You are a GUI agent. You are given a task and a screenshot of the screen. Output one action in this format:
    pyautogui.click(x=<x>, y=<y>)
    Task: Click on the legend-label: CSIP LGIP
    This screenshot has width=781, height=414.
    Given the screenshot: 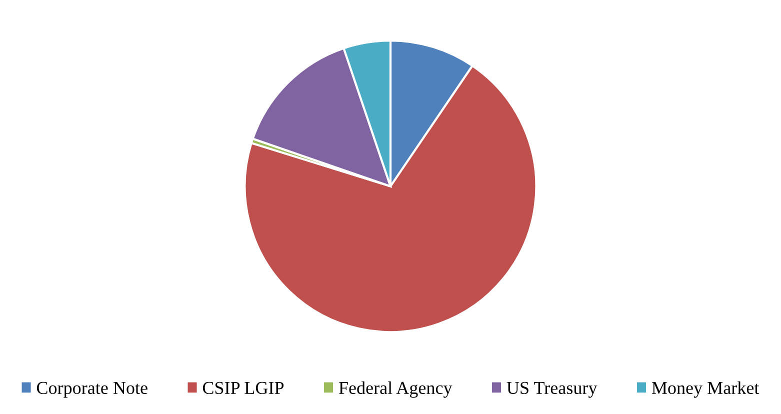 What is the action you would take?
    pyautogui.click(x=243, y=388)
    